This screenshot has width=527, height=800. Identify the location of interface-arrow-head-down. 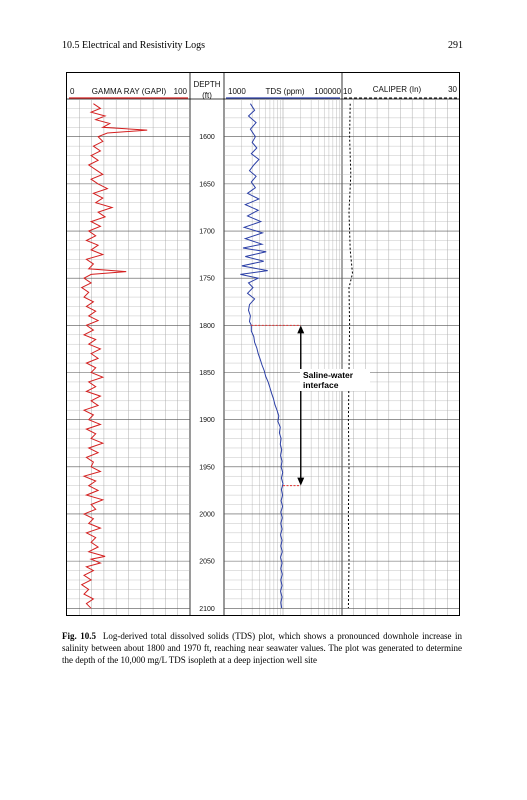
(301, 481).